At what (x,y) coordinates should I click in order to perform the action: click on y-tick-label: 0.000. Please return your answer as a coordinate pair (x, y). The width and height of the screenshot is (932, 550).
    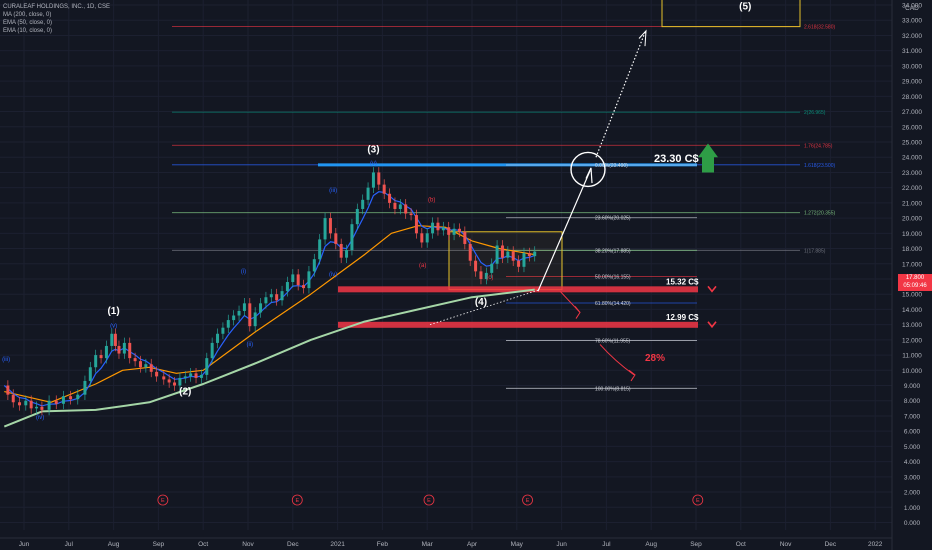
    Looking at the image, I should click on (912, 523).